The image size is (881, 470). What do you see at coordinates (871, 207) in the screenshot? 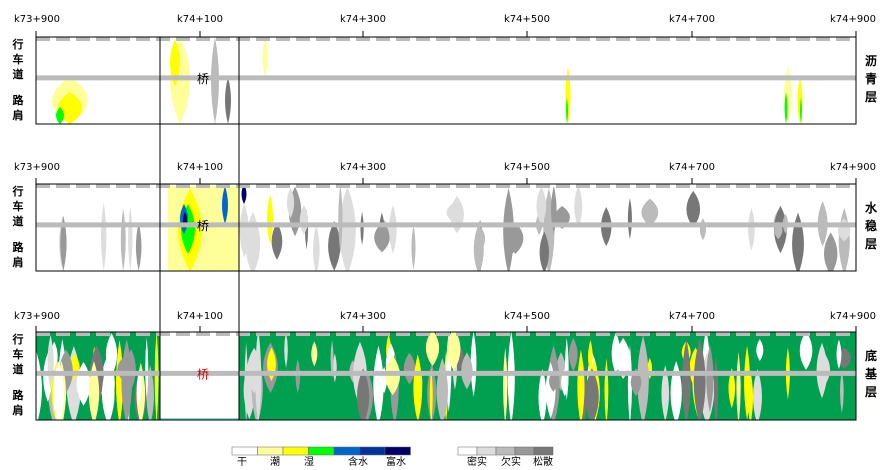
I see `layer-name: 水` at bounding box center [871, 207].